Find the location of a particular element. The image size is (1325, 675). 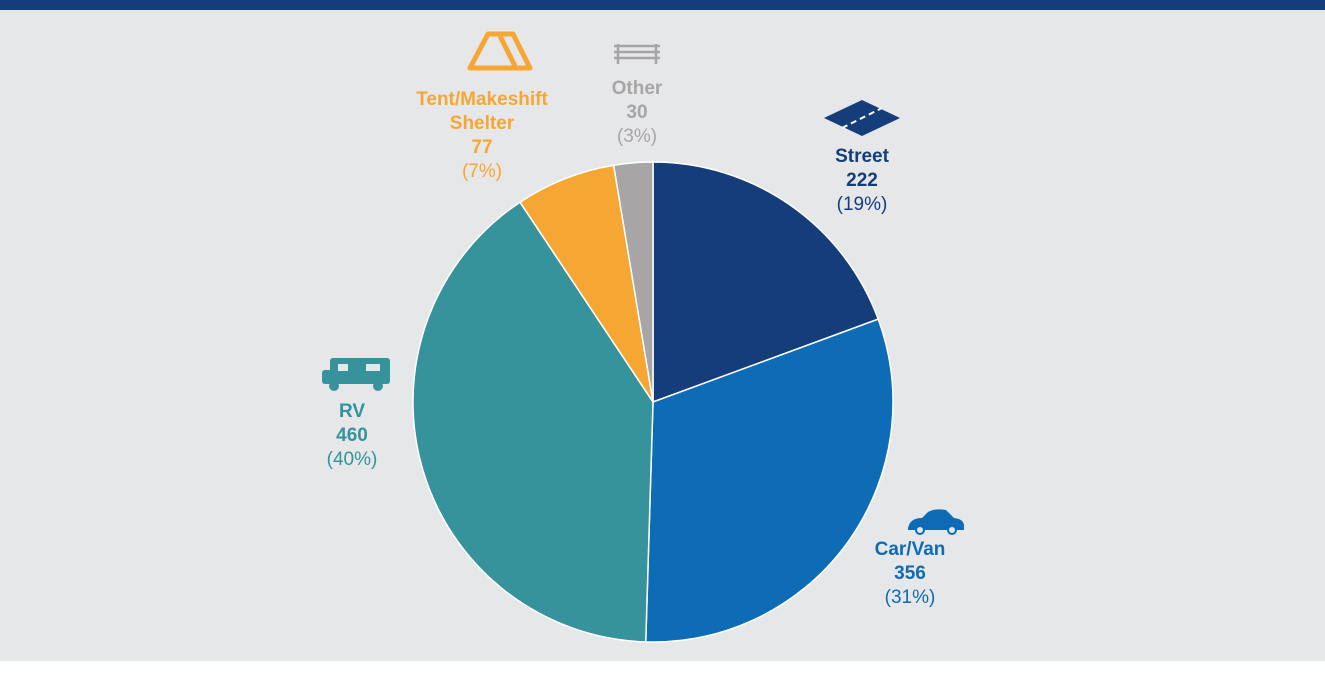

value-label: 30 is located at coordinates (637, 112).